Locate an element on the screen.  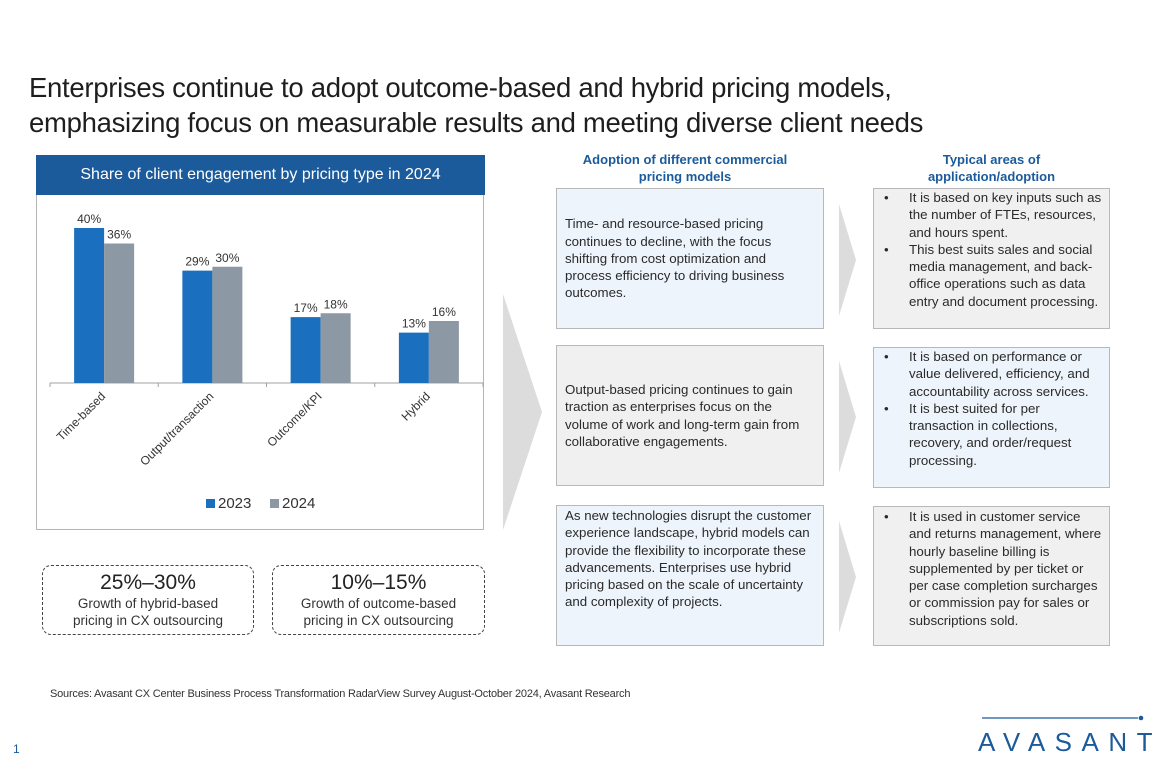
data-label: 30% is located at coordinates (227, 258).